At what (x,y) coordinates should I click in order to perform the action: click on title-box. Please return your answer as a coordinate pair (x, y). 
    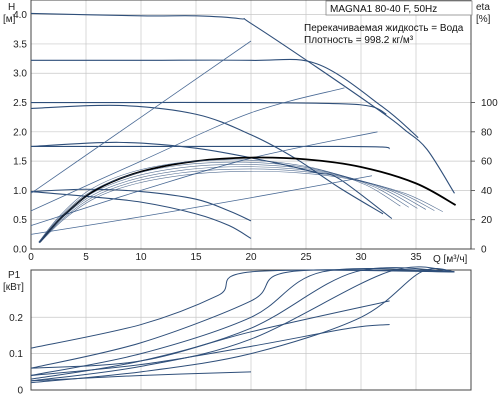
    Looking at the image, I should click on (399, 8).